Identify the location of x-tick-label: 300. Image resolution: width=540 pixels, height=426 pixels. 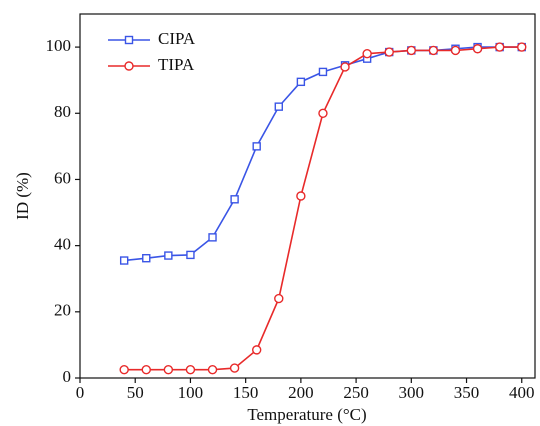
(412, 392).